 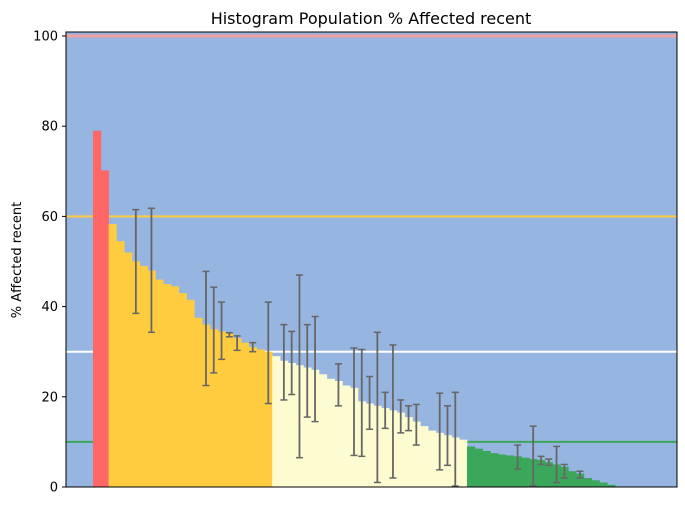 I want to click on y-axis: 0 20 40 60 80 100, so click(x=49, y=263).